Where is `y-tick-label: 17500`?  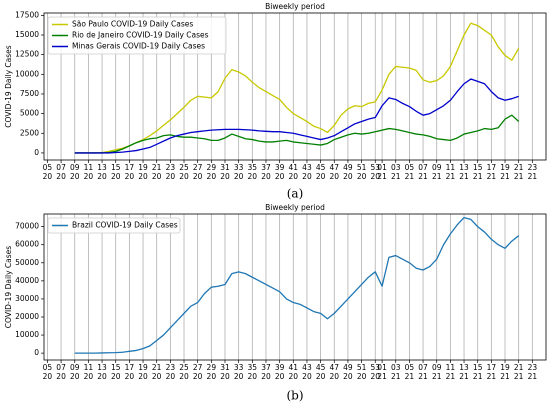 y-tick-label: 17500 is located at coordinates (27, 14).